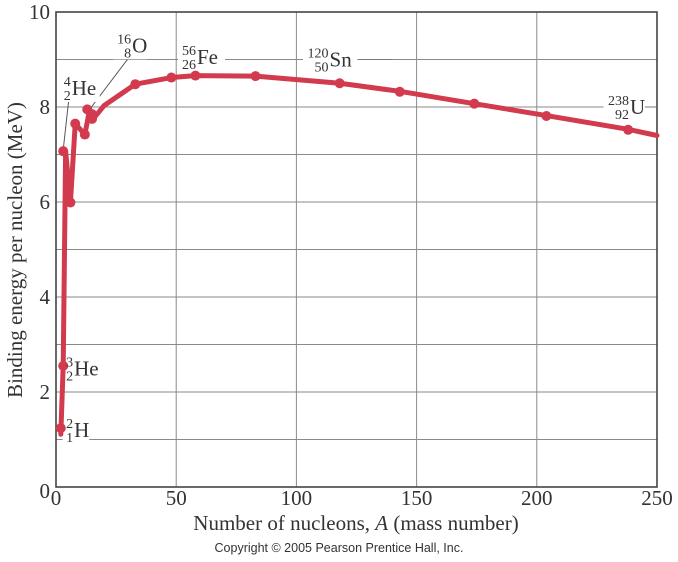 Image resolution: width=678 pixels, height=562 pixels. What do you see at coordinates (207, 57) in the screenshot?
I see `element-symbol: Fe` at bounding box center [207, 57].